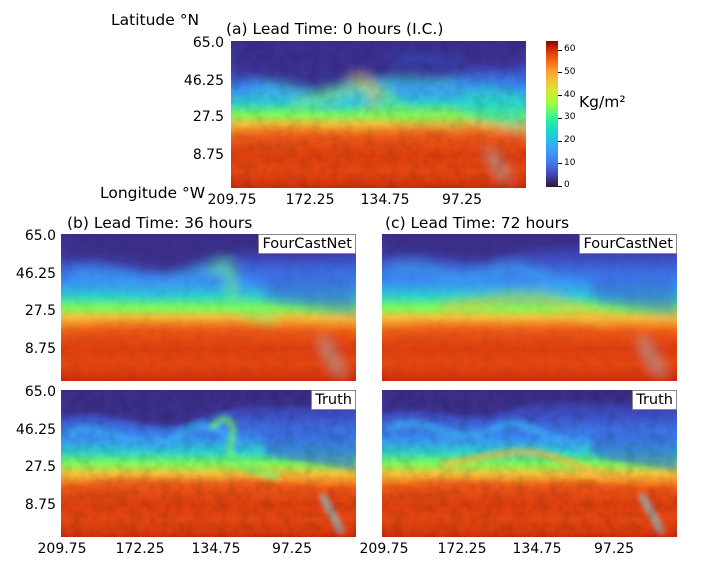  What do you see at coordinates (216, 549) in the screenshot?
I see `panel-b-xtick-3: 134.75` at bounding box center [216, 549].